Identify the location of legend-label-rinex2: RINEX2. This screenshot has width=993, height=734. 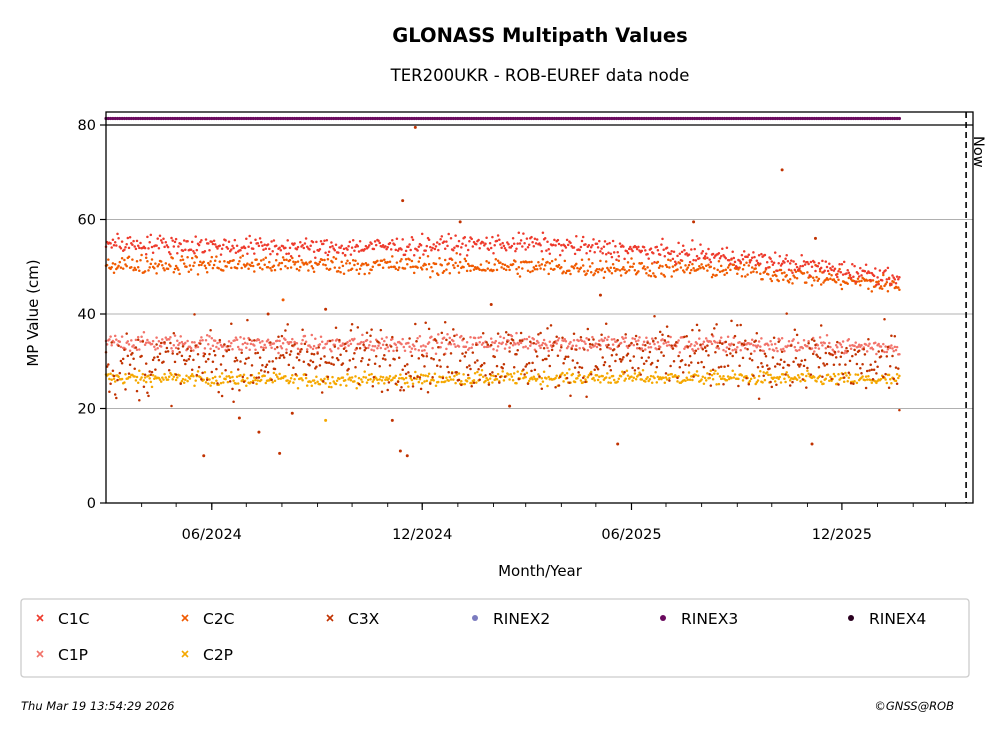
(521, 619).